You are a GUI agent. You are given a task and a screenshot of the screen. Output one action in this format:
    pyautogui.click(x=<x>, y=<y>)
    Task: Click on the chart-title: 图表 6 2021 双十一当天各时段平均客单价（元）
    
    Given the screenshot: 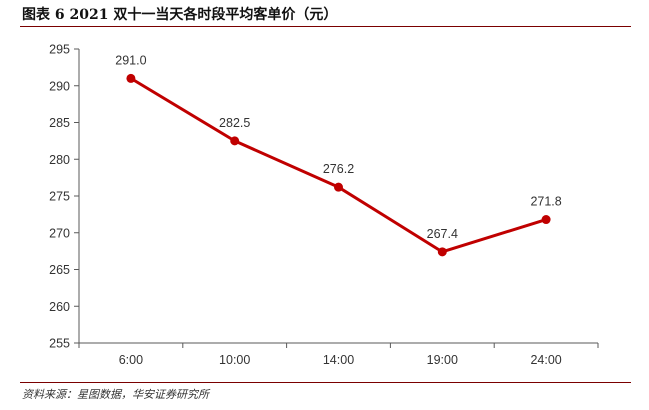 What is the action you would take?
    pyautogui.click(x=180, y=15)
    